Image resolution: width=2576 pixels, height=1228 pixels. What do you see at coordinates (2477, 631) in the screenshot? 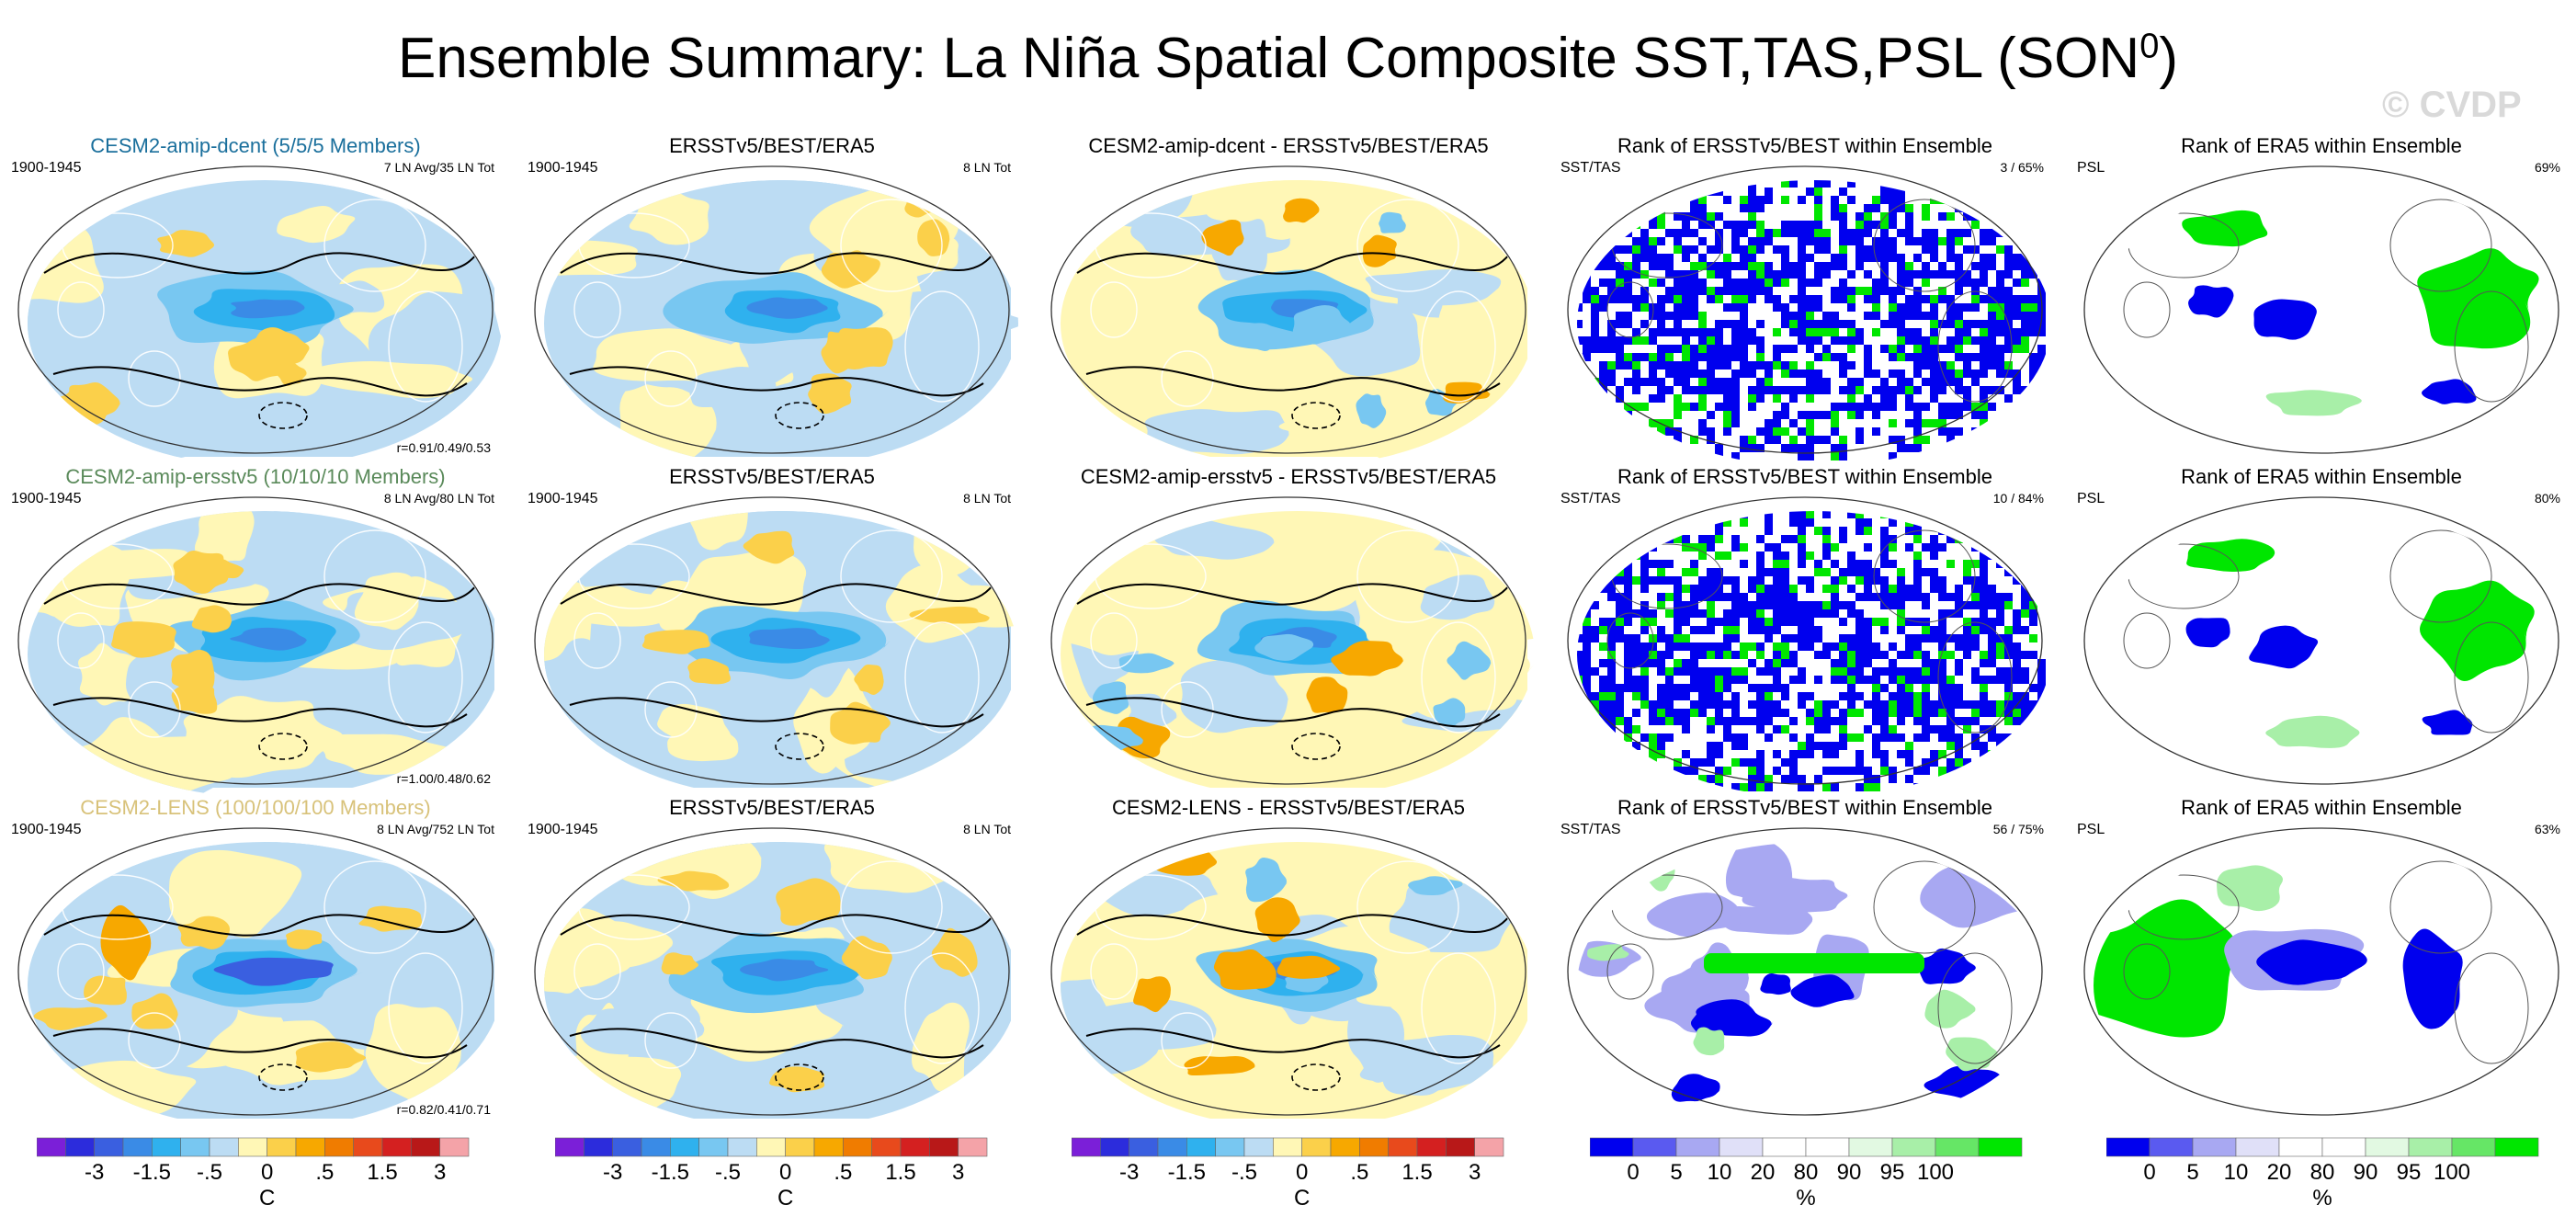
I see `rank-green-region` at bounding box center [2477, 631].